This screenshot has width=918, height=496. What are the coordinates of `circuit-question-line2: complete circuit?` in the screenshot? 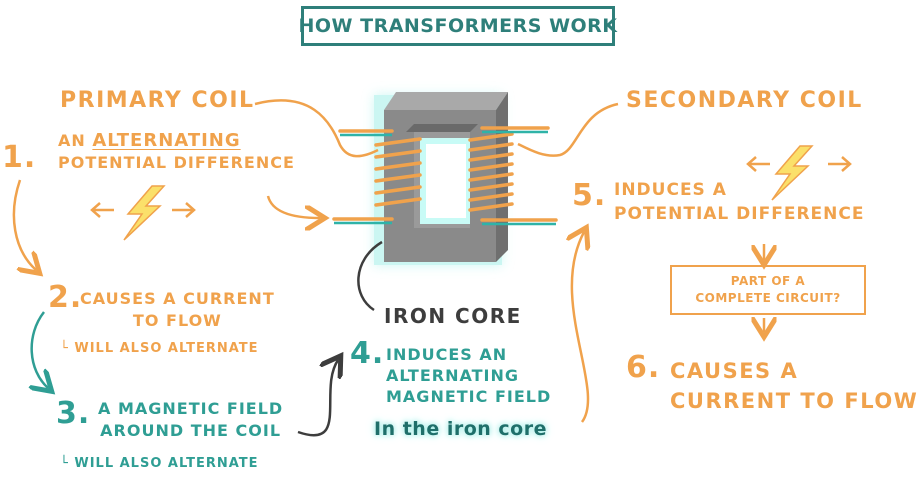 It's located at (768, 298).